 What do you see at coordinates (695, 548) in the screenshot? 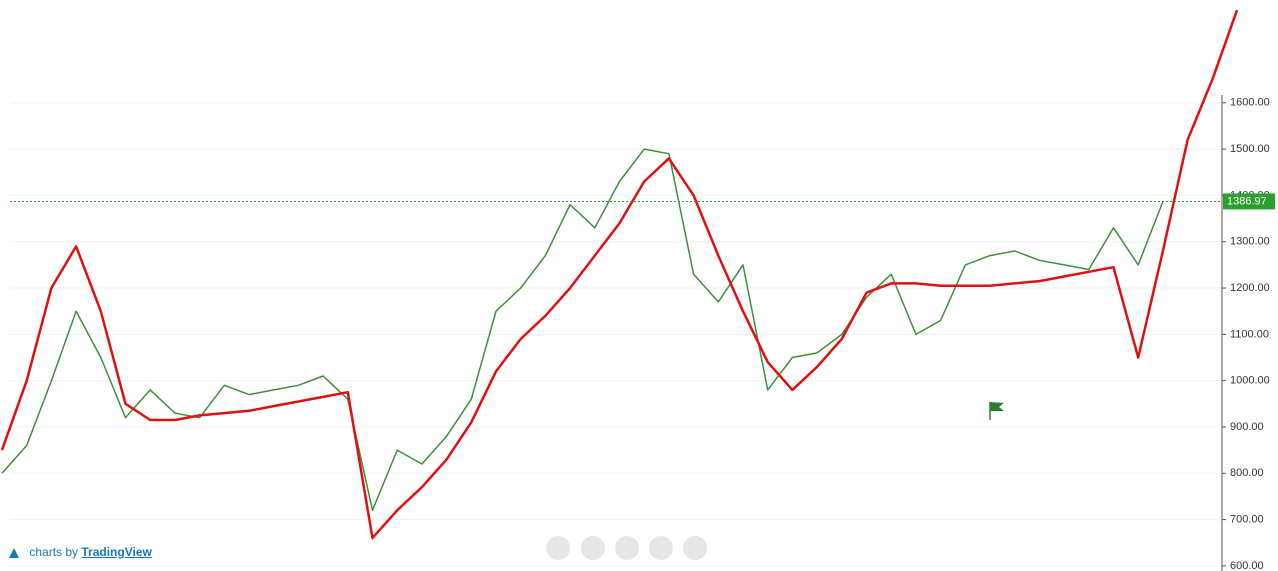
I see `scroll-right-button` at bounding box center [695, 548].